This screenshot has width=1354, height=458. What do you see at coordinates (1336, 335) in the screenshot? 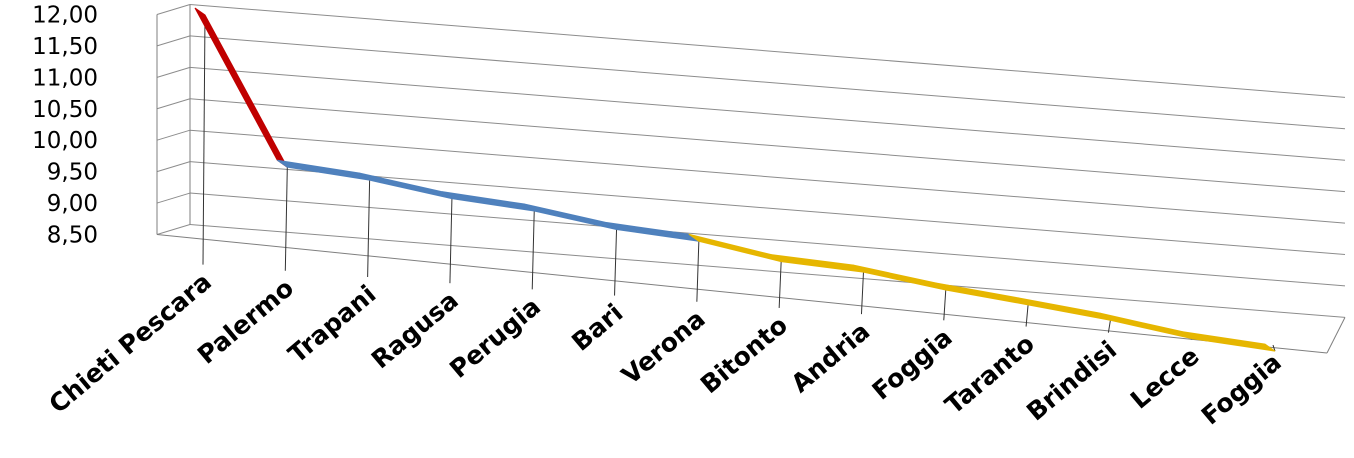
I see `floor-right-edge` at bounding box center [1336, 335].